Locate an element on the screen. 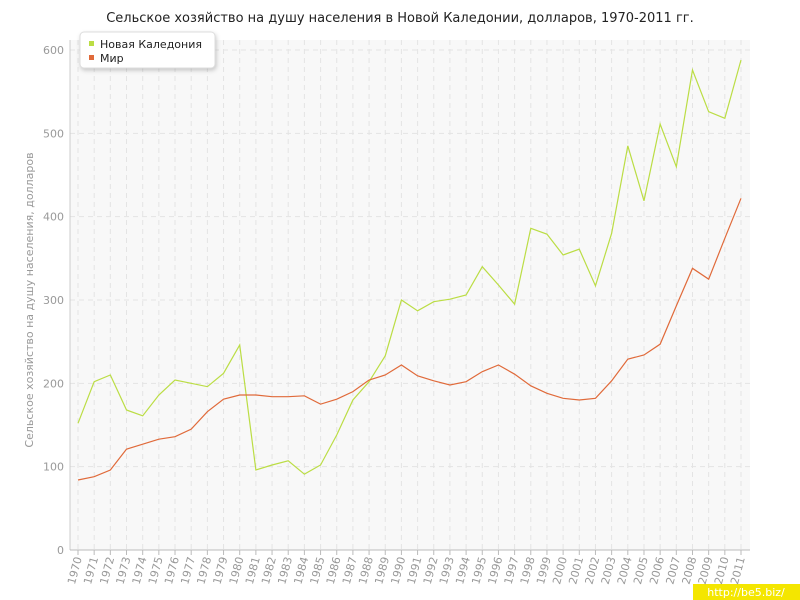 The image size is (800, 600). y-tick-label: 100 is located at coordinates (53, 467).